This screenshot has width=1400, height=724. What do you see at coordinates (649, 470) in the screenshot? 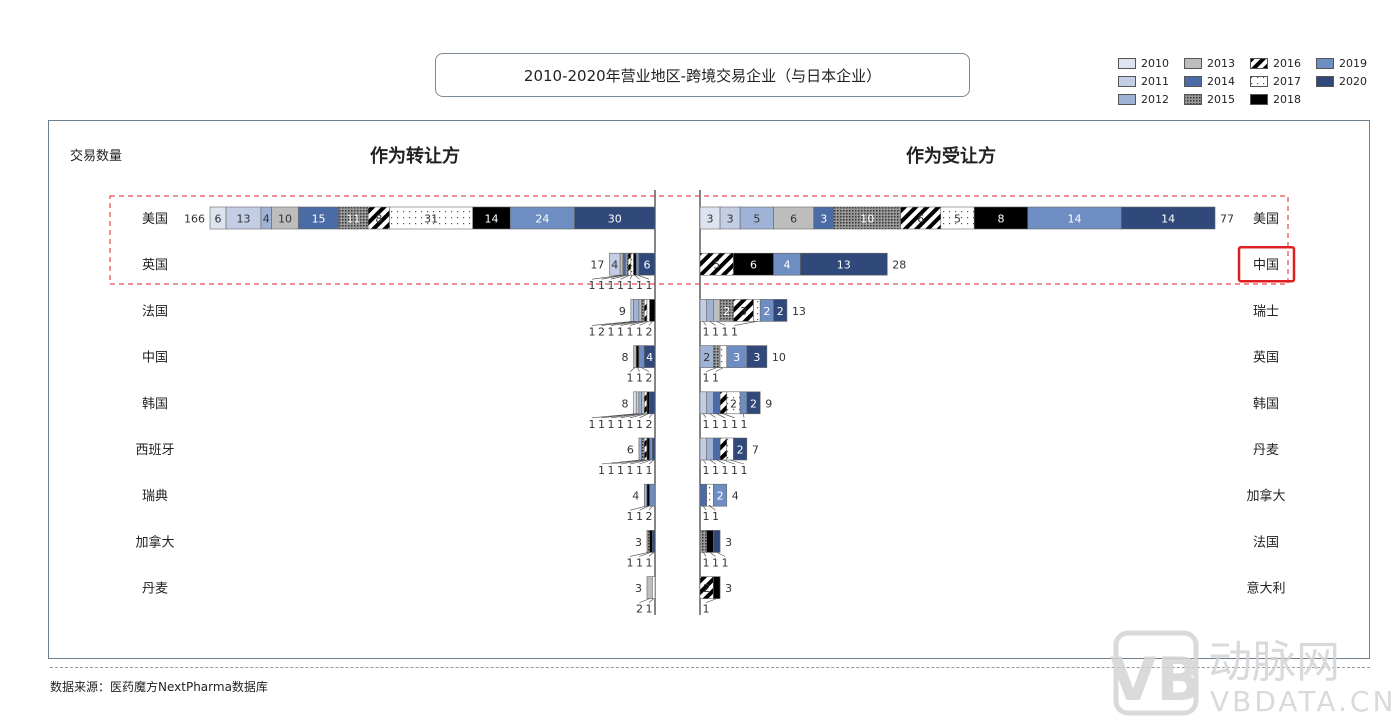
I see `segment-label-2020: 1` at bounding box center [649, 470].